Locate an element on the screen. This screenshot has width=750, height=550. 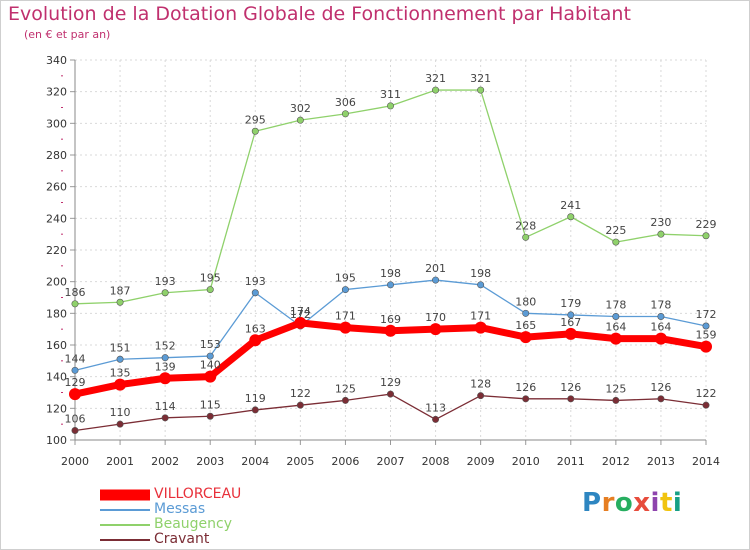
y-tick-label: 100 is located at coordinates (56, 440).